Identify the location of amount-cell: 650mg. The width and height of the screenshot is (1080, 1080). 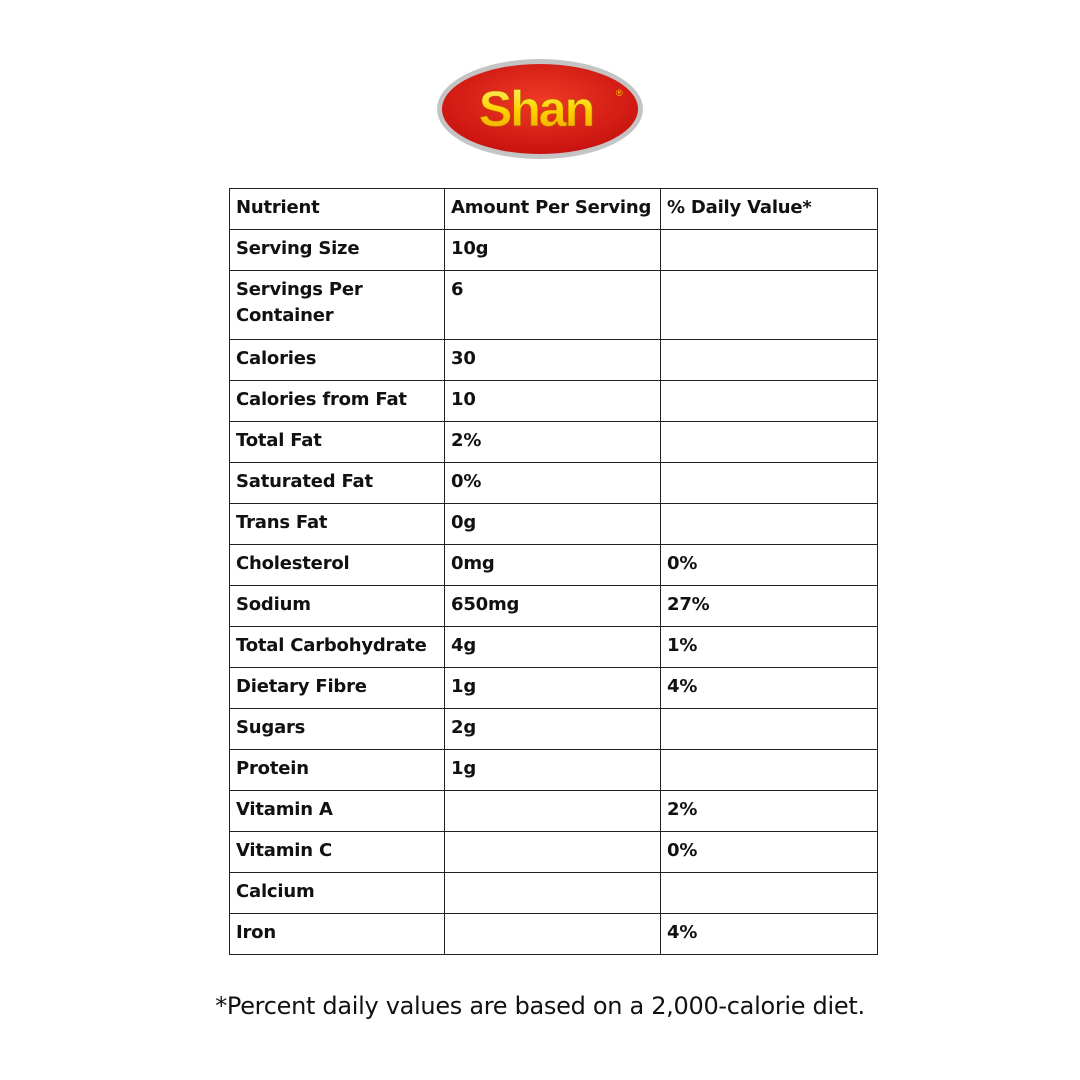
(552, 606).